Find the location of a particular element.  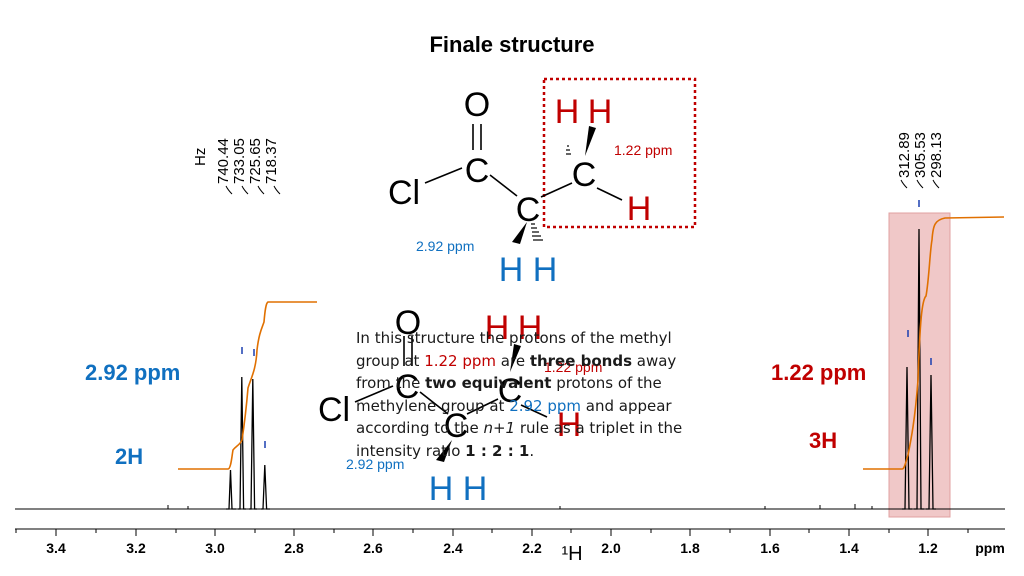

tick-label-2.2: 2.2 is located at coordinates (532, 548).